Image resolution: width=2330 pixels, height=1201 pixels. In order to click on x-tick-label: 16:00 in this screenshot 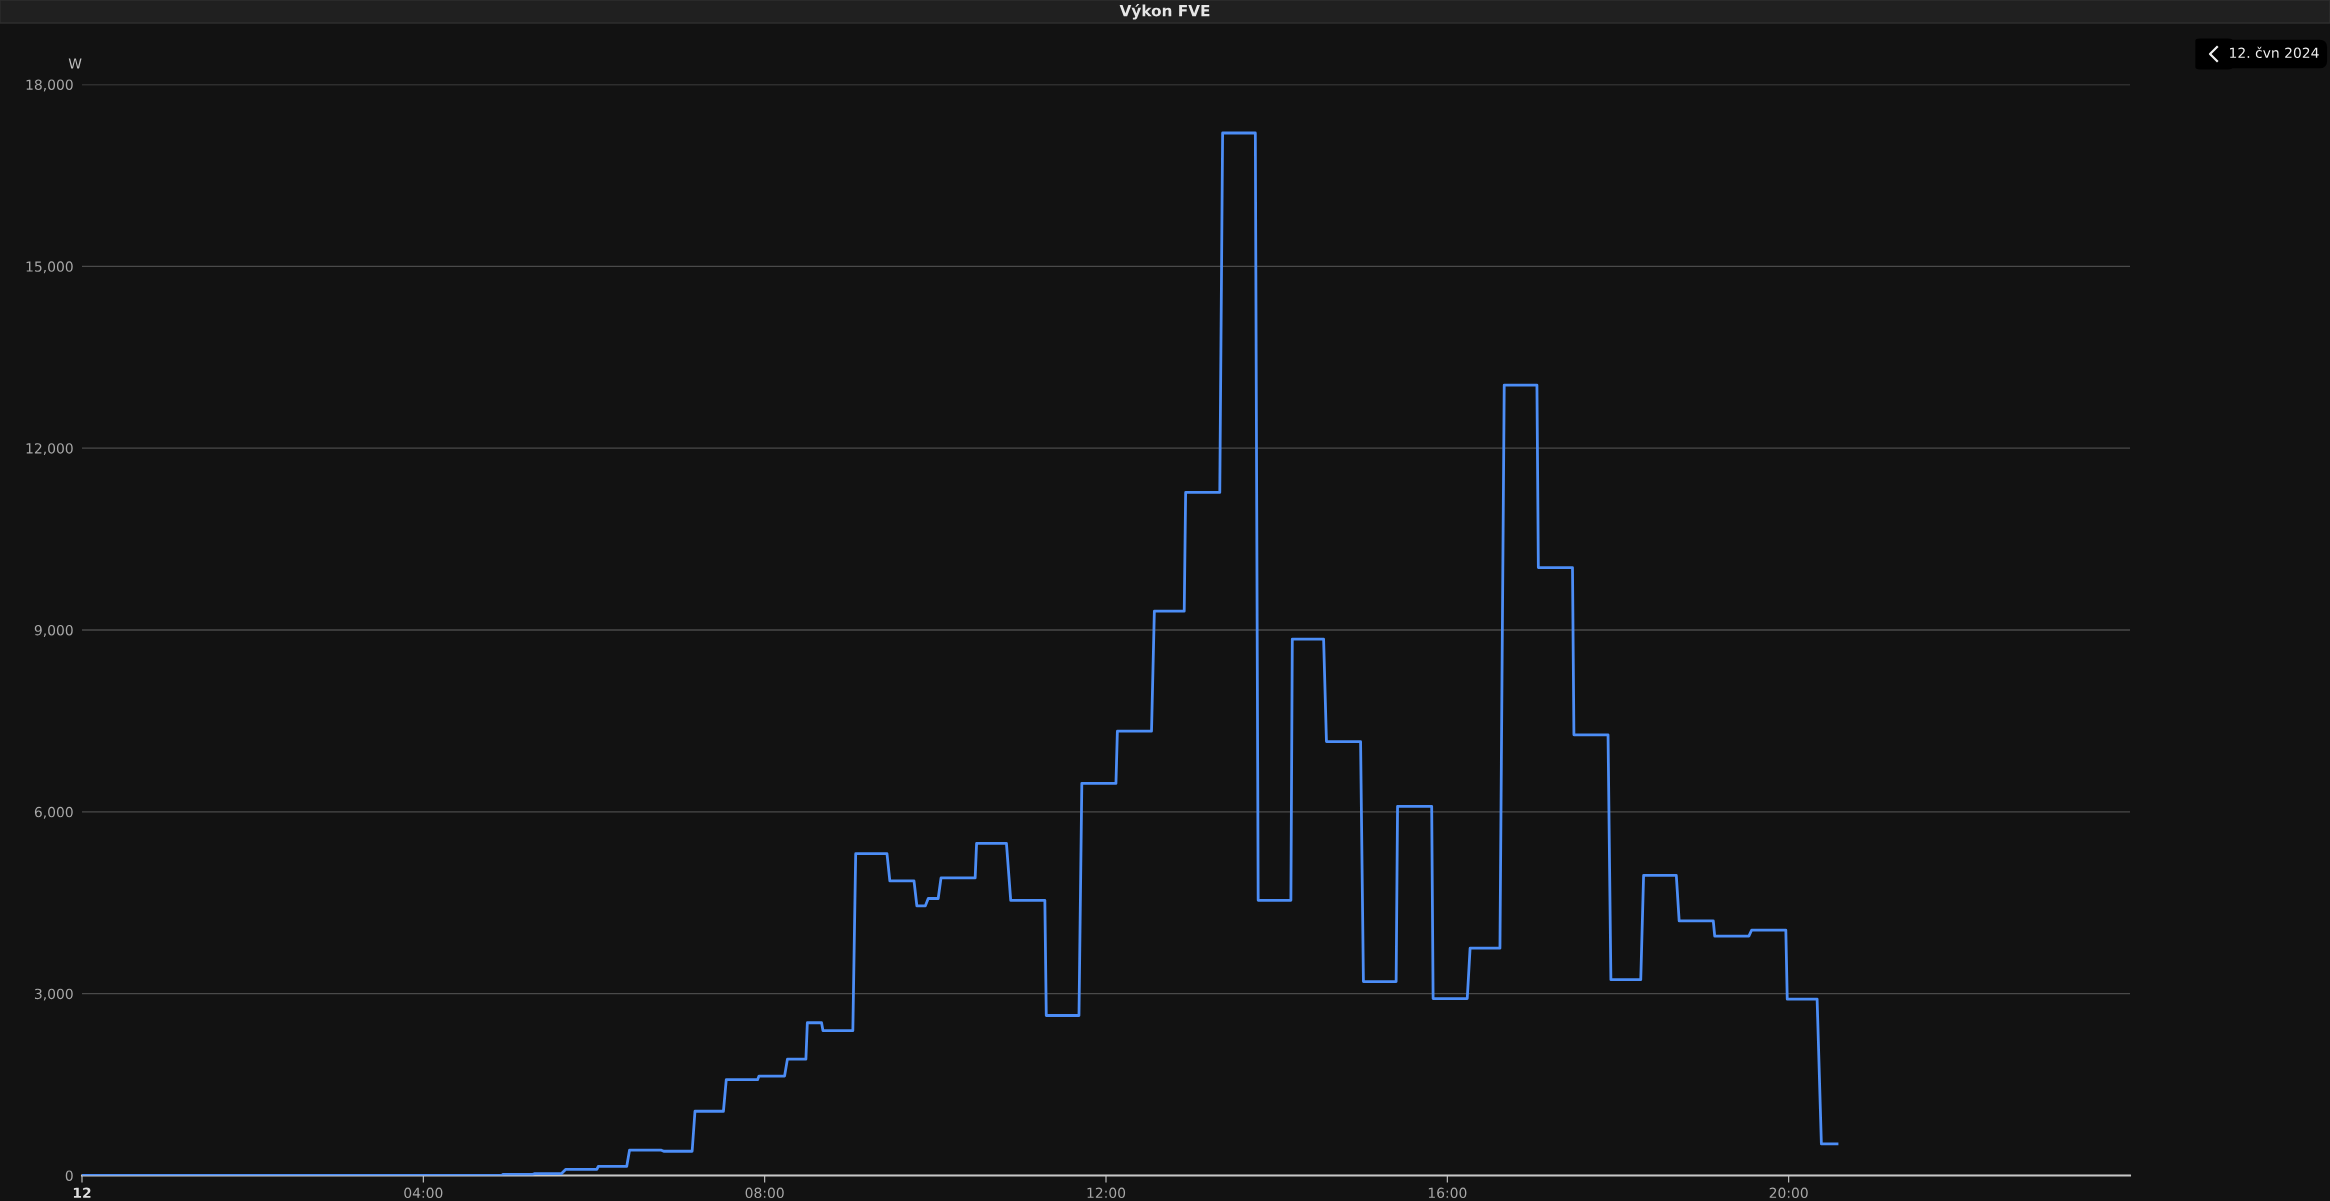, I will do `click(1447, 1193)`.